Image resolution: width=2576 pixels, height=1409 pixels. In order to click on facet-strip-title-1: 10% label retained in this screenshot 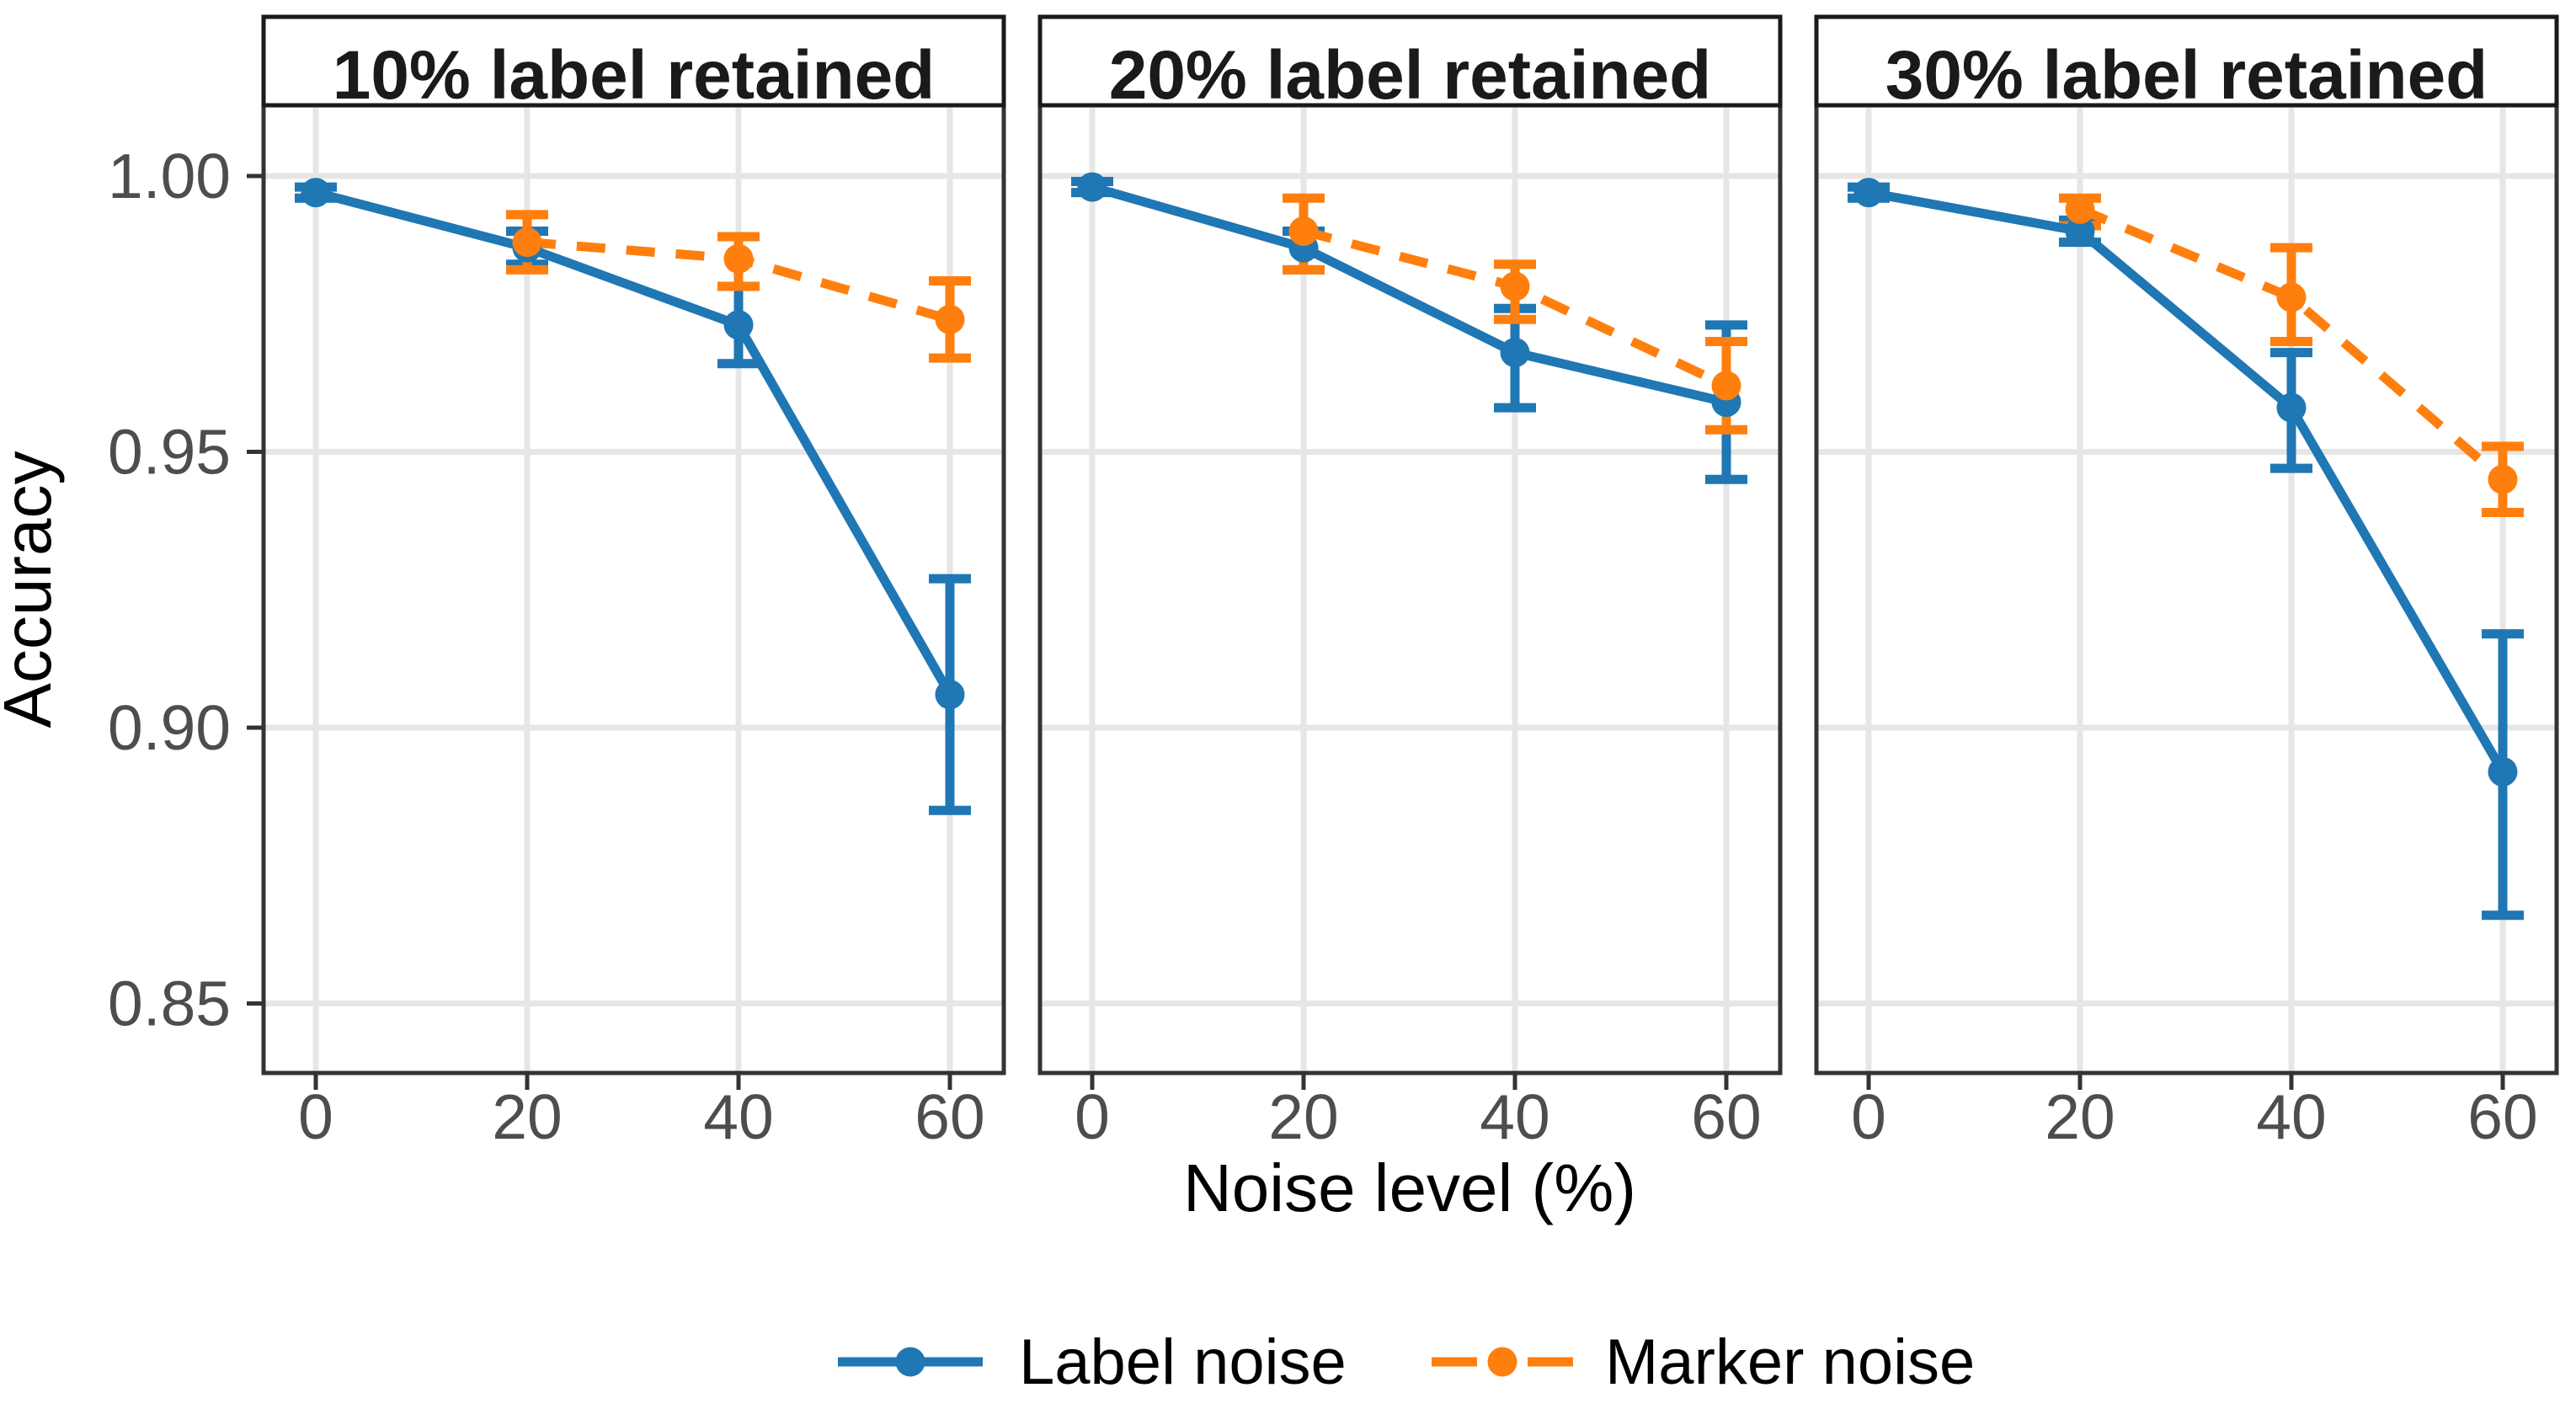, I will do `click(634, 75)`.